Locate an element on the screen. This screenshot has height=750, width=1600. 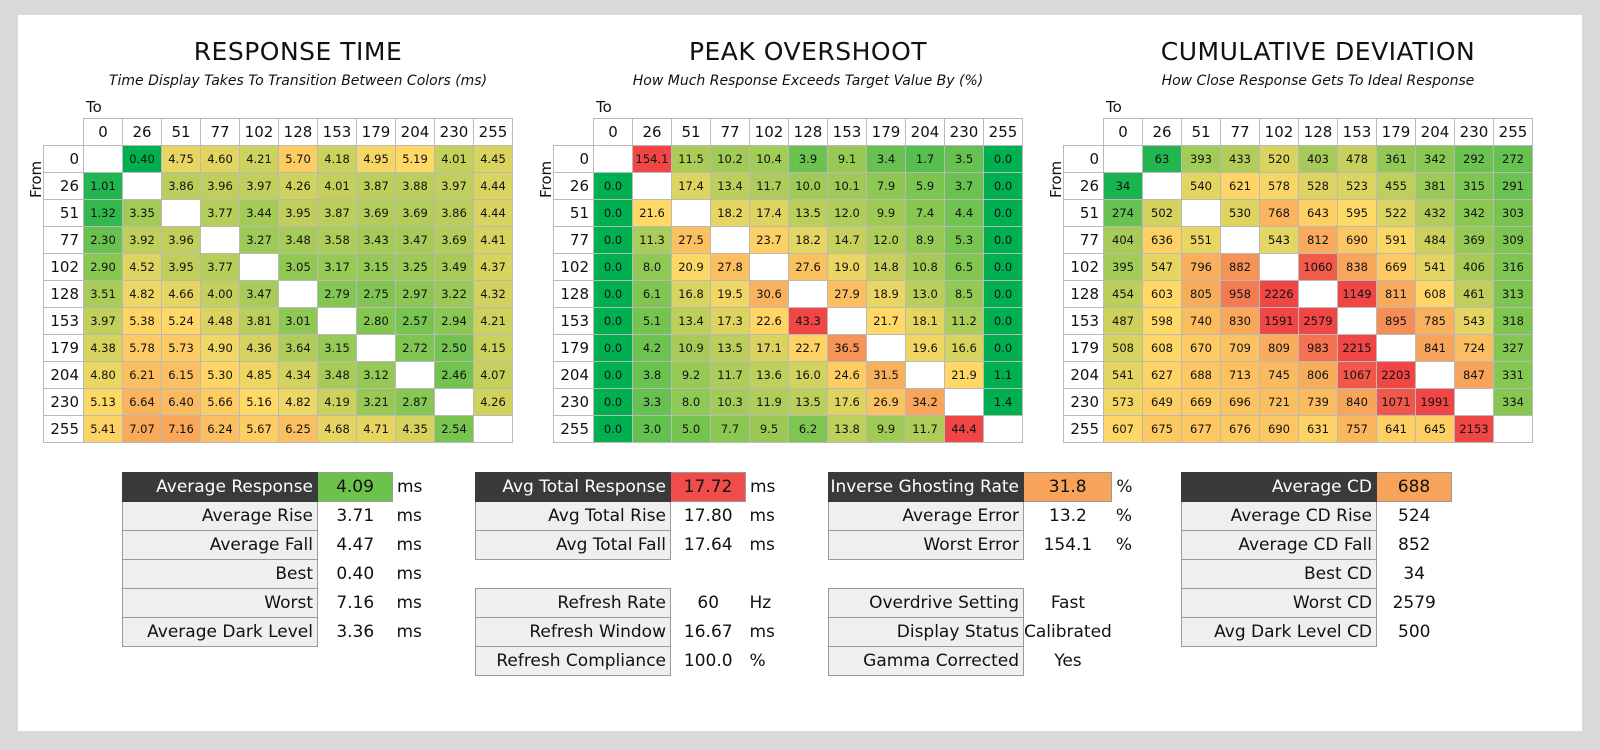
heatmap-cell: 796 is located at coordinates (1201, 267).